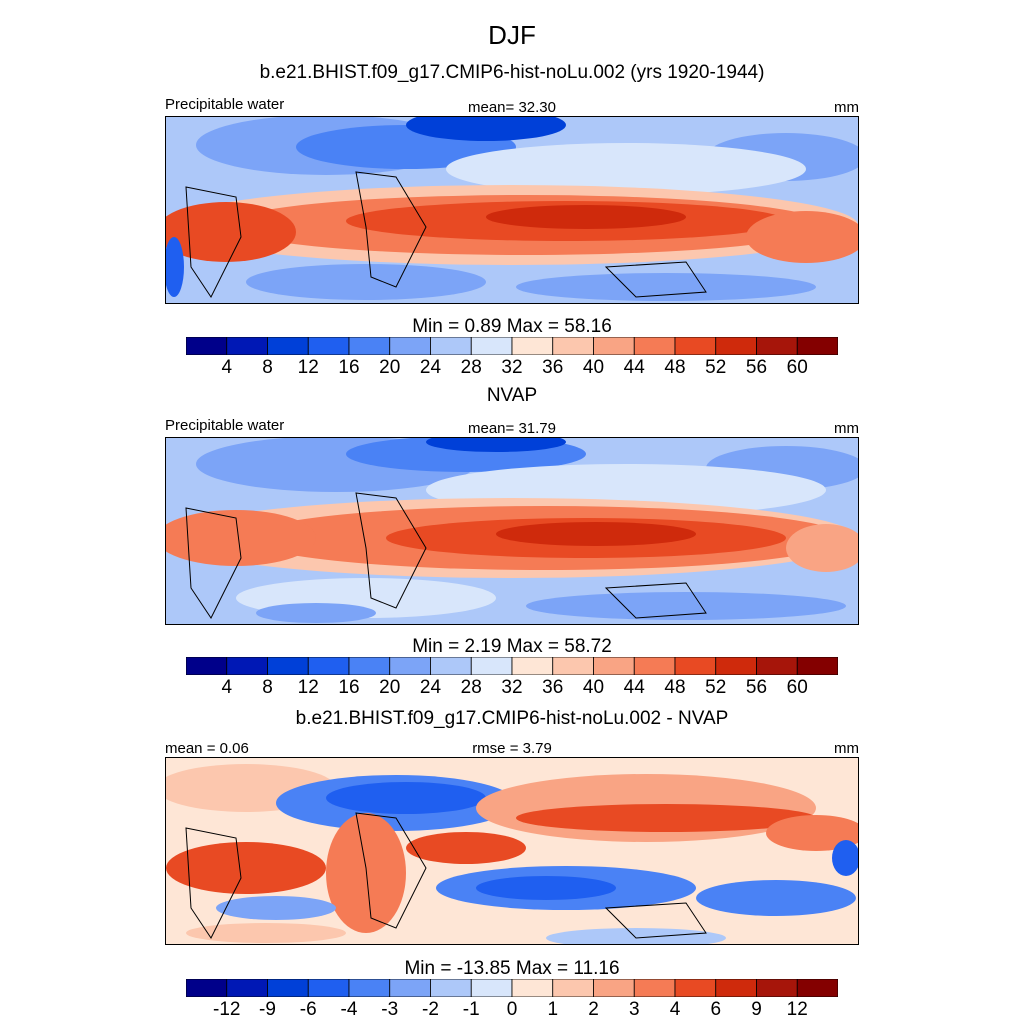  What do you see at coordinates (846, 107) in the screenshot?
I see `panel-1-units-label: mm` at bounding box center [846, 107].